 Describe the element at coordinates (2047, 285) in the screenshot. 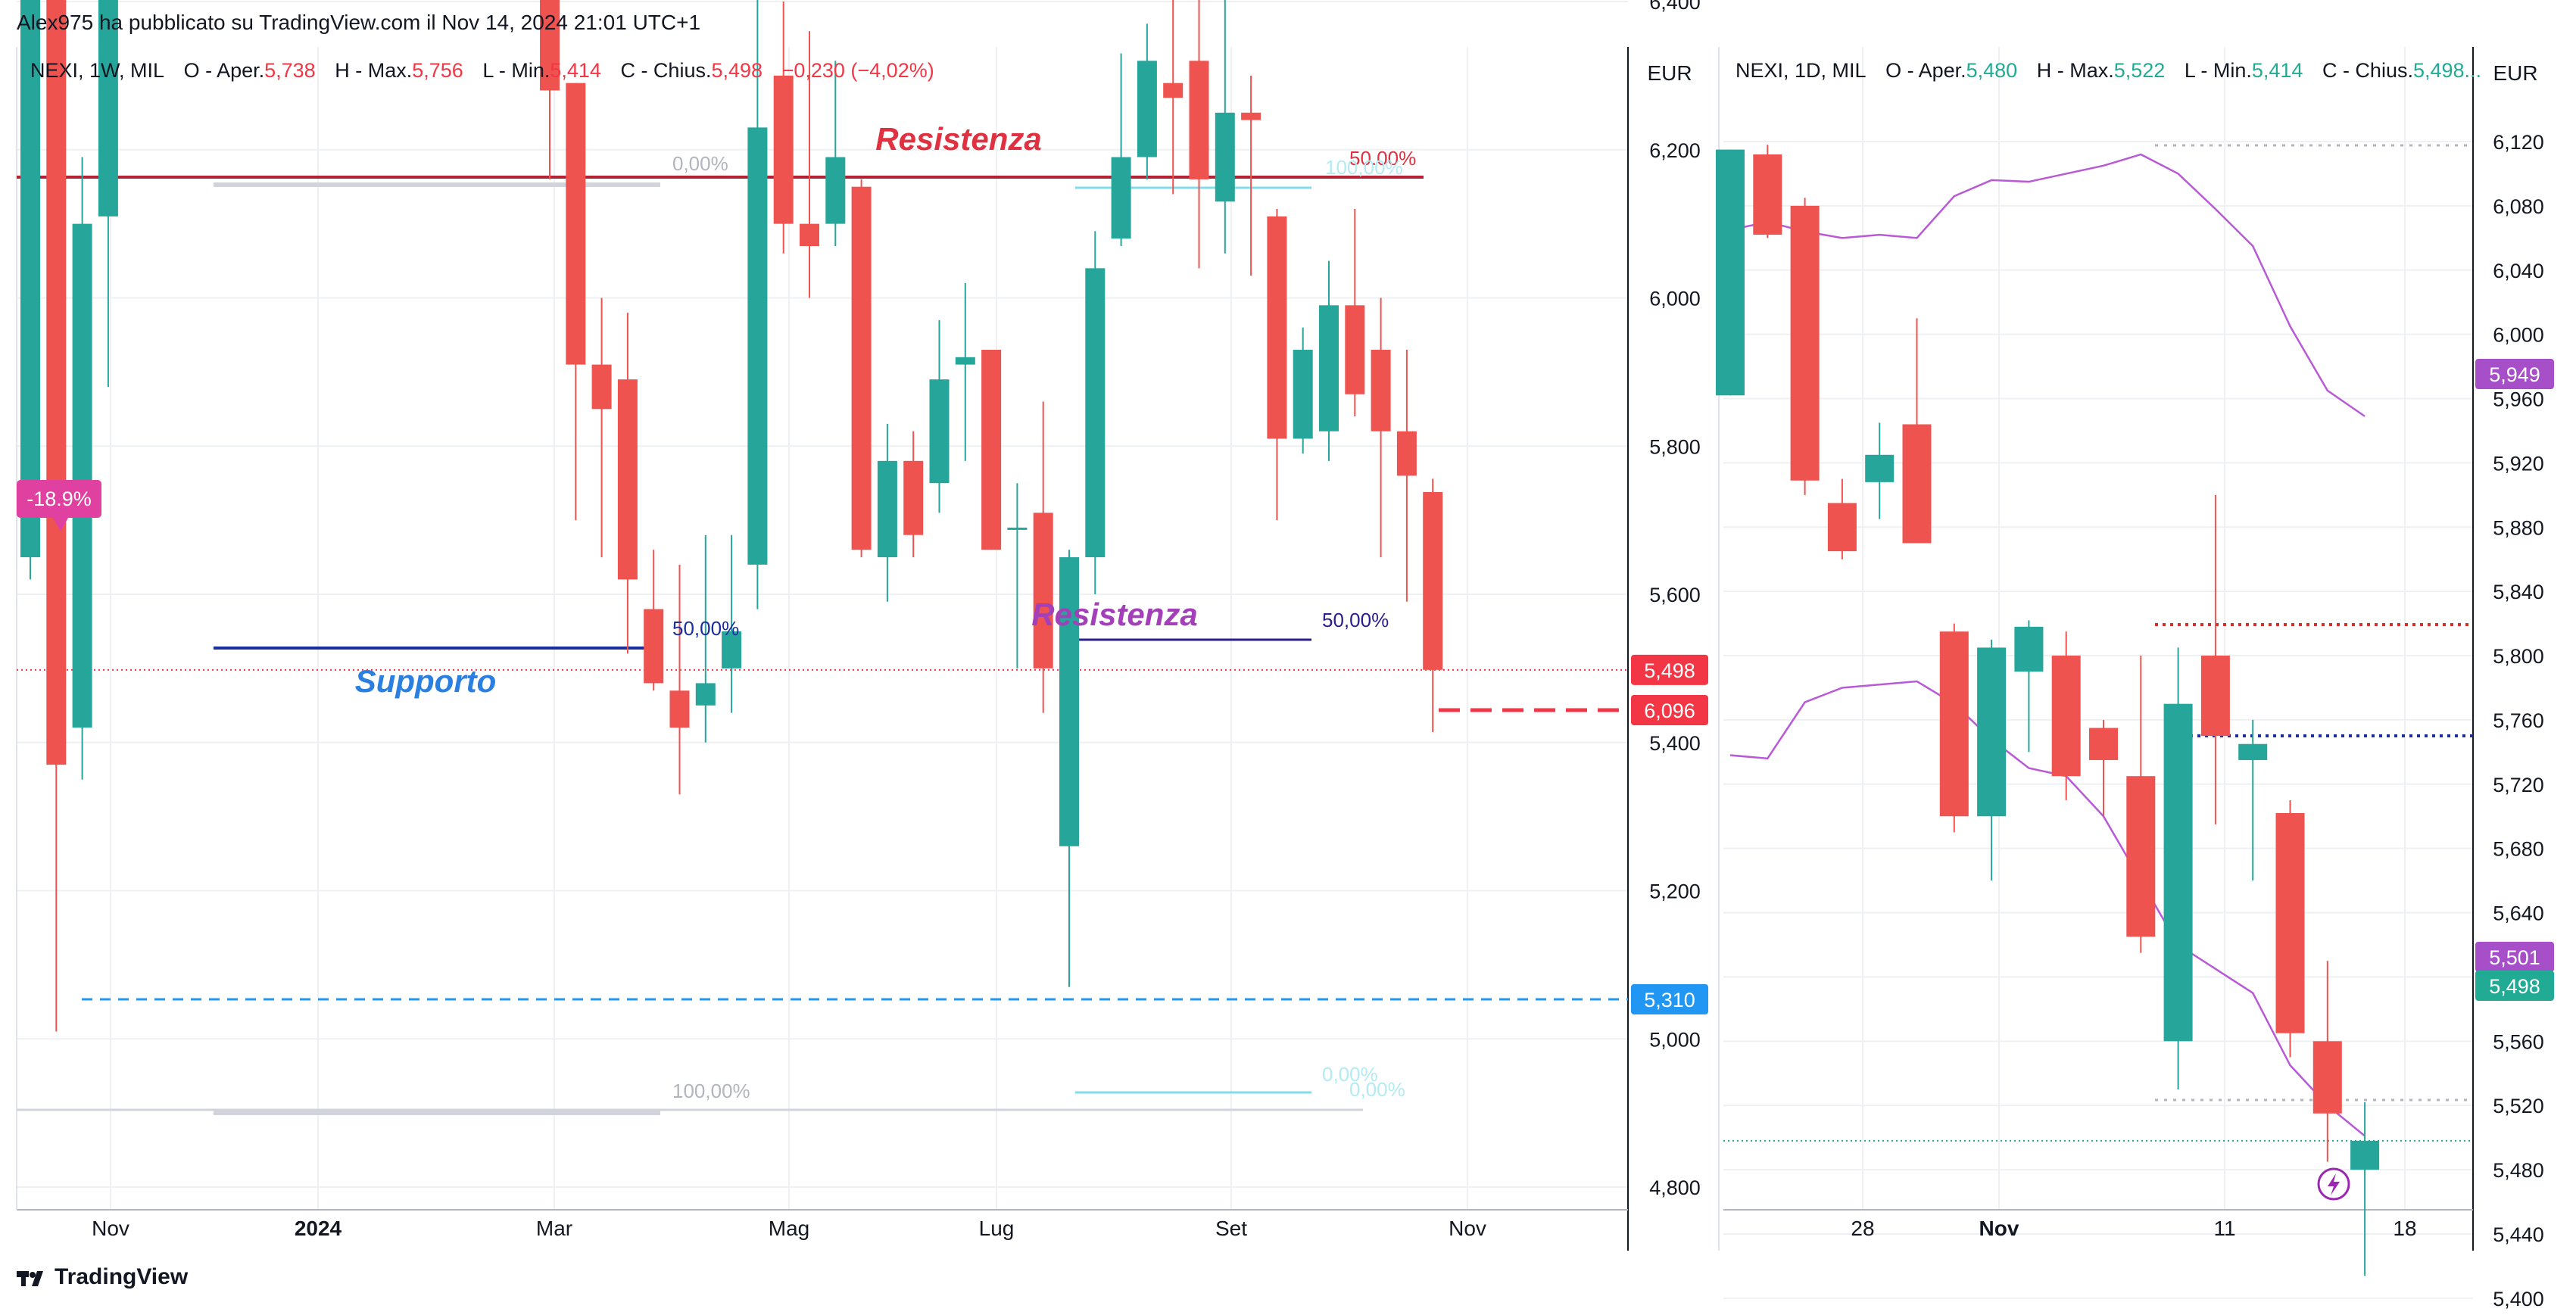

I see `sma-upper-line` at that location.